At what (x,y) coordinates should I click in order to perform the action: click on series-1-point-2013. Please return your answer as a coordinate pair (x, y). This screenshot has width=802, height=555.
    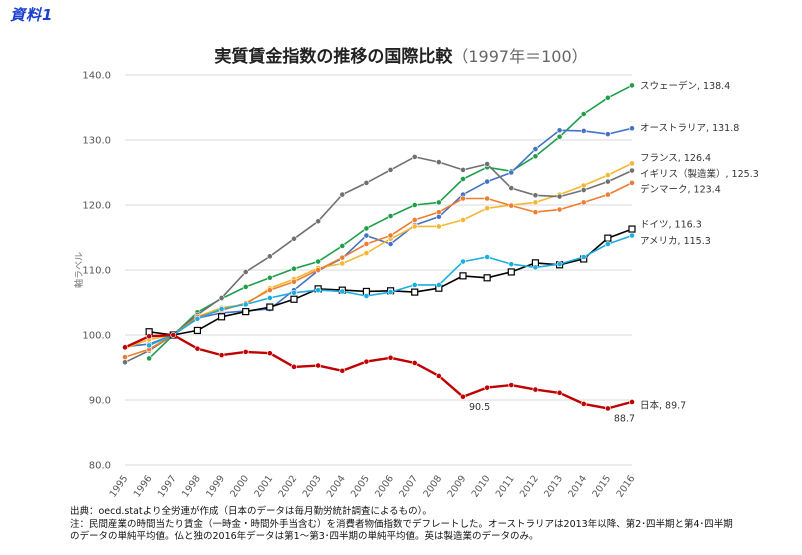
    Looking at the image, I should click on (559, 130).